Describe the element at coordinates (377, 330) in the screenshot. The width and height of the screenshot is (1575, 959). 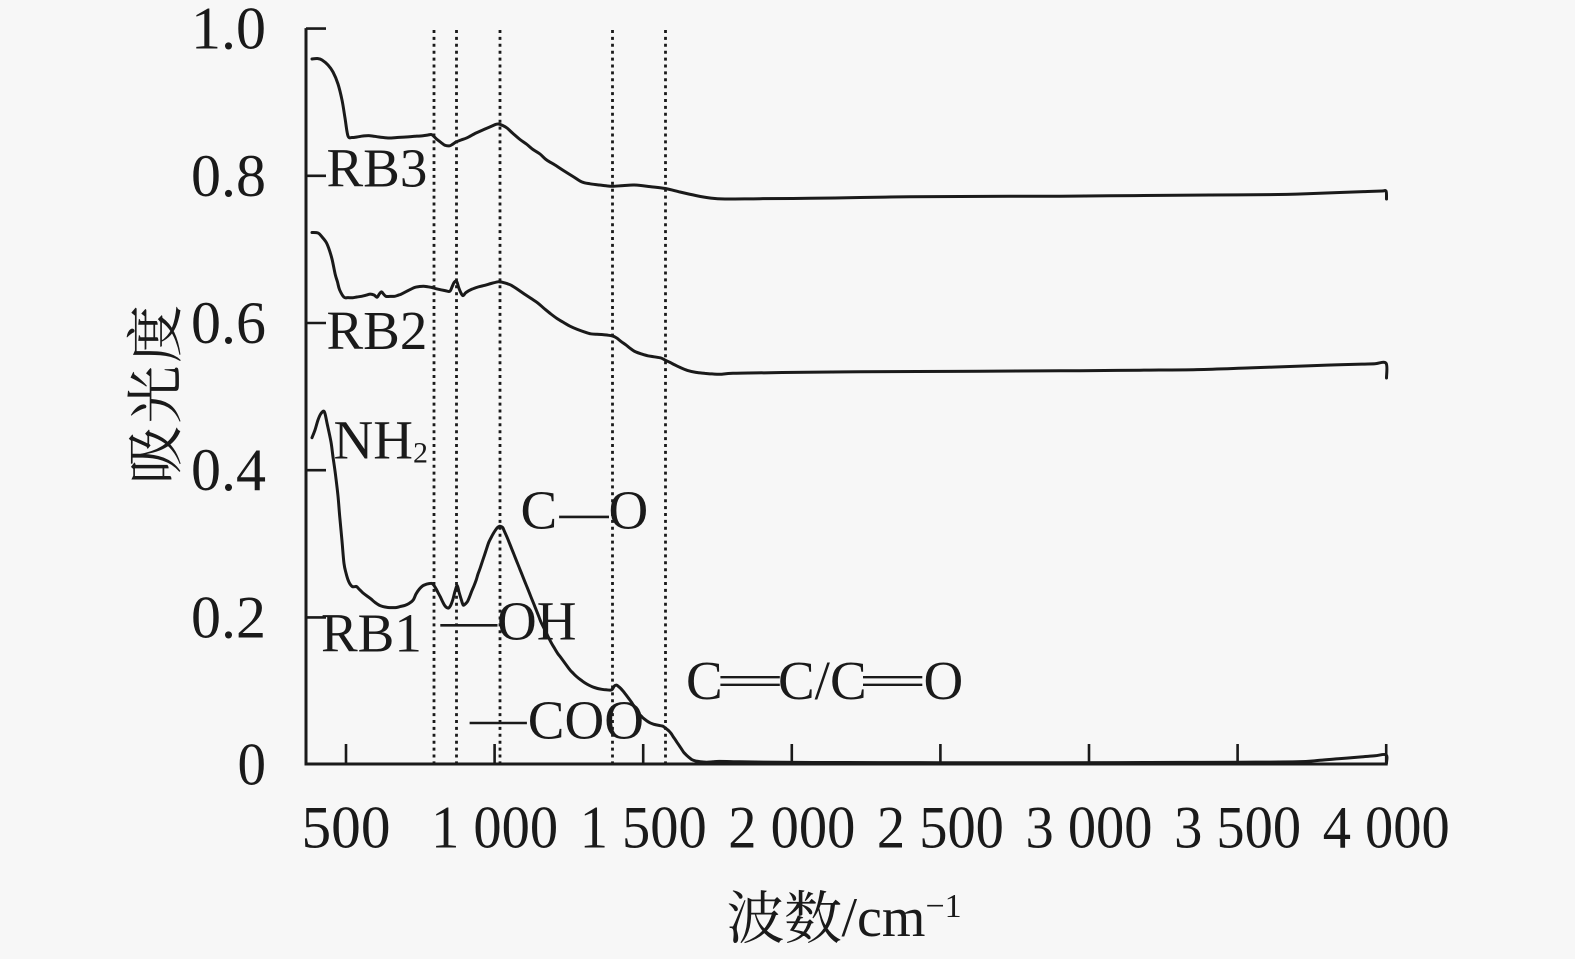
I see `svg-text: RB2` at that location.